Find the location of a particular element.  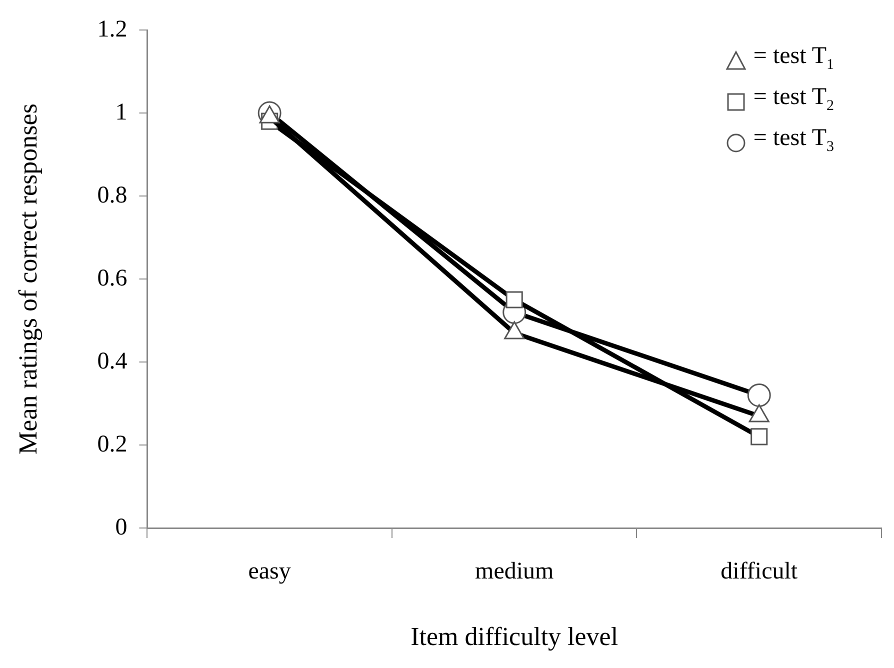

y-tick-label: 0.6 is located at coordinates (112, 278).